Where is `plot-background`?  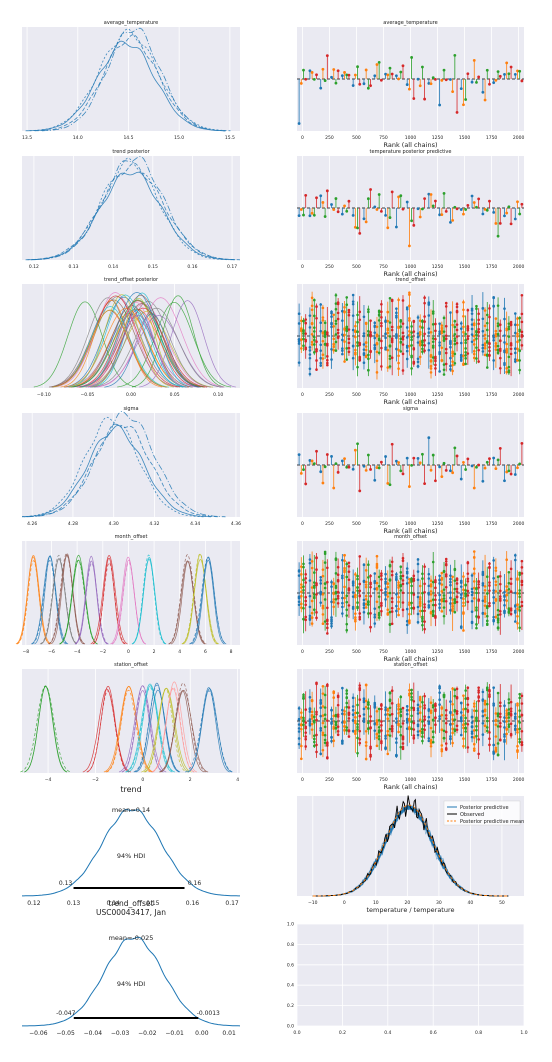 plot-background is located at coordinates (131, 79).